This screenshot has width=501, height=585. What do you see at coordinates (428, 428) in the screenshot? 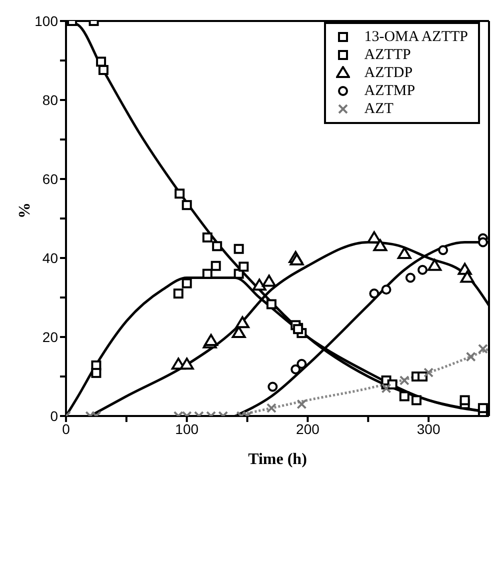
I see `x-tick-label: 300` at bounding box center [428, 428].